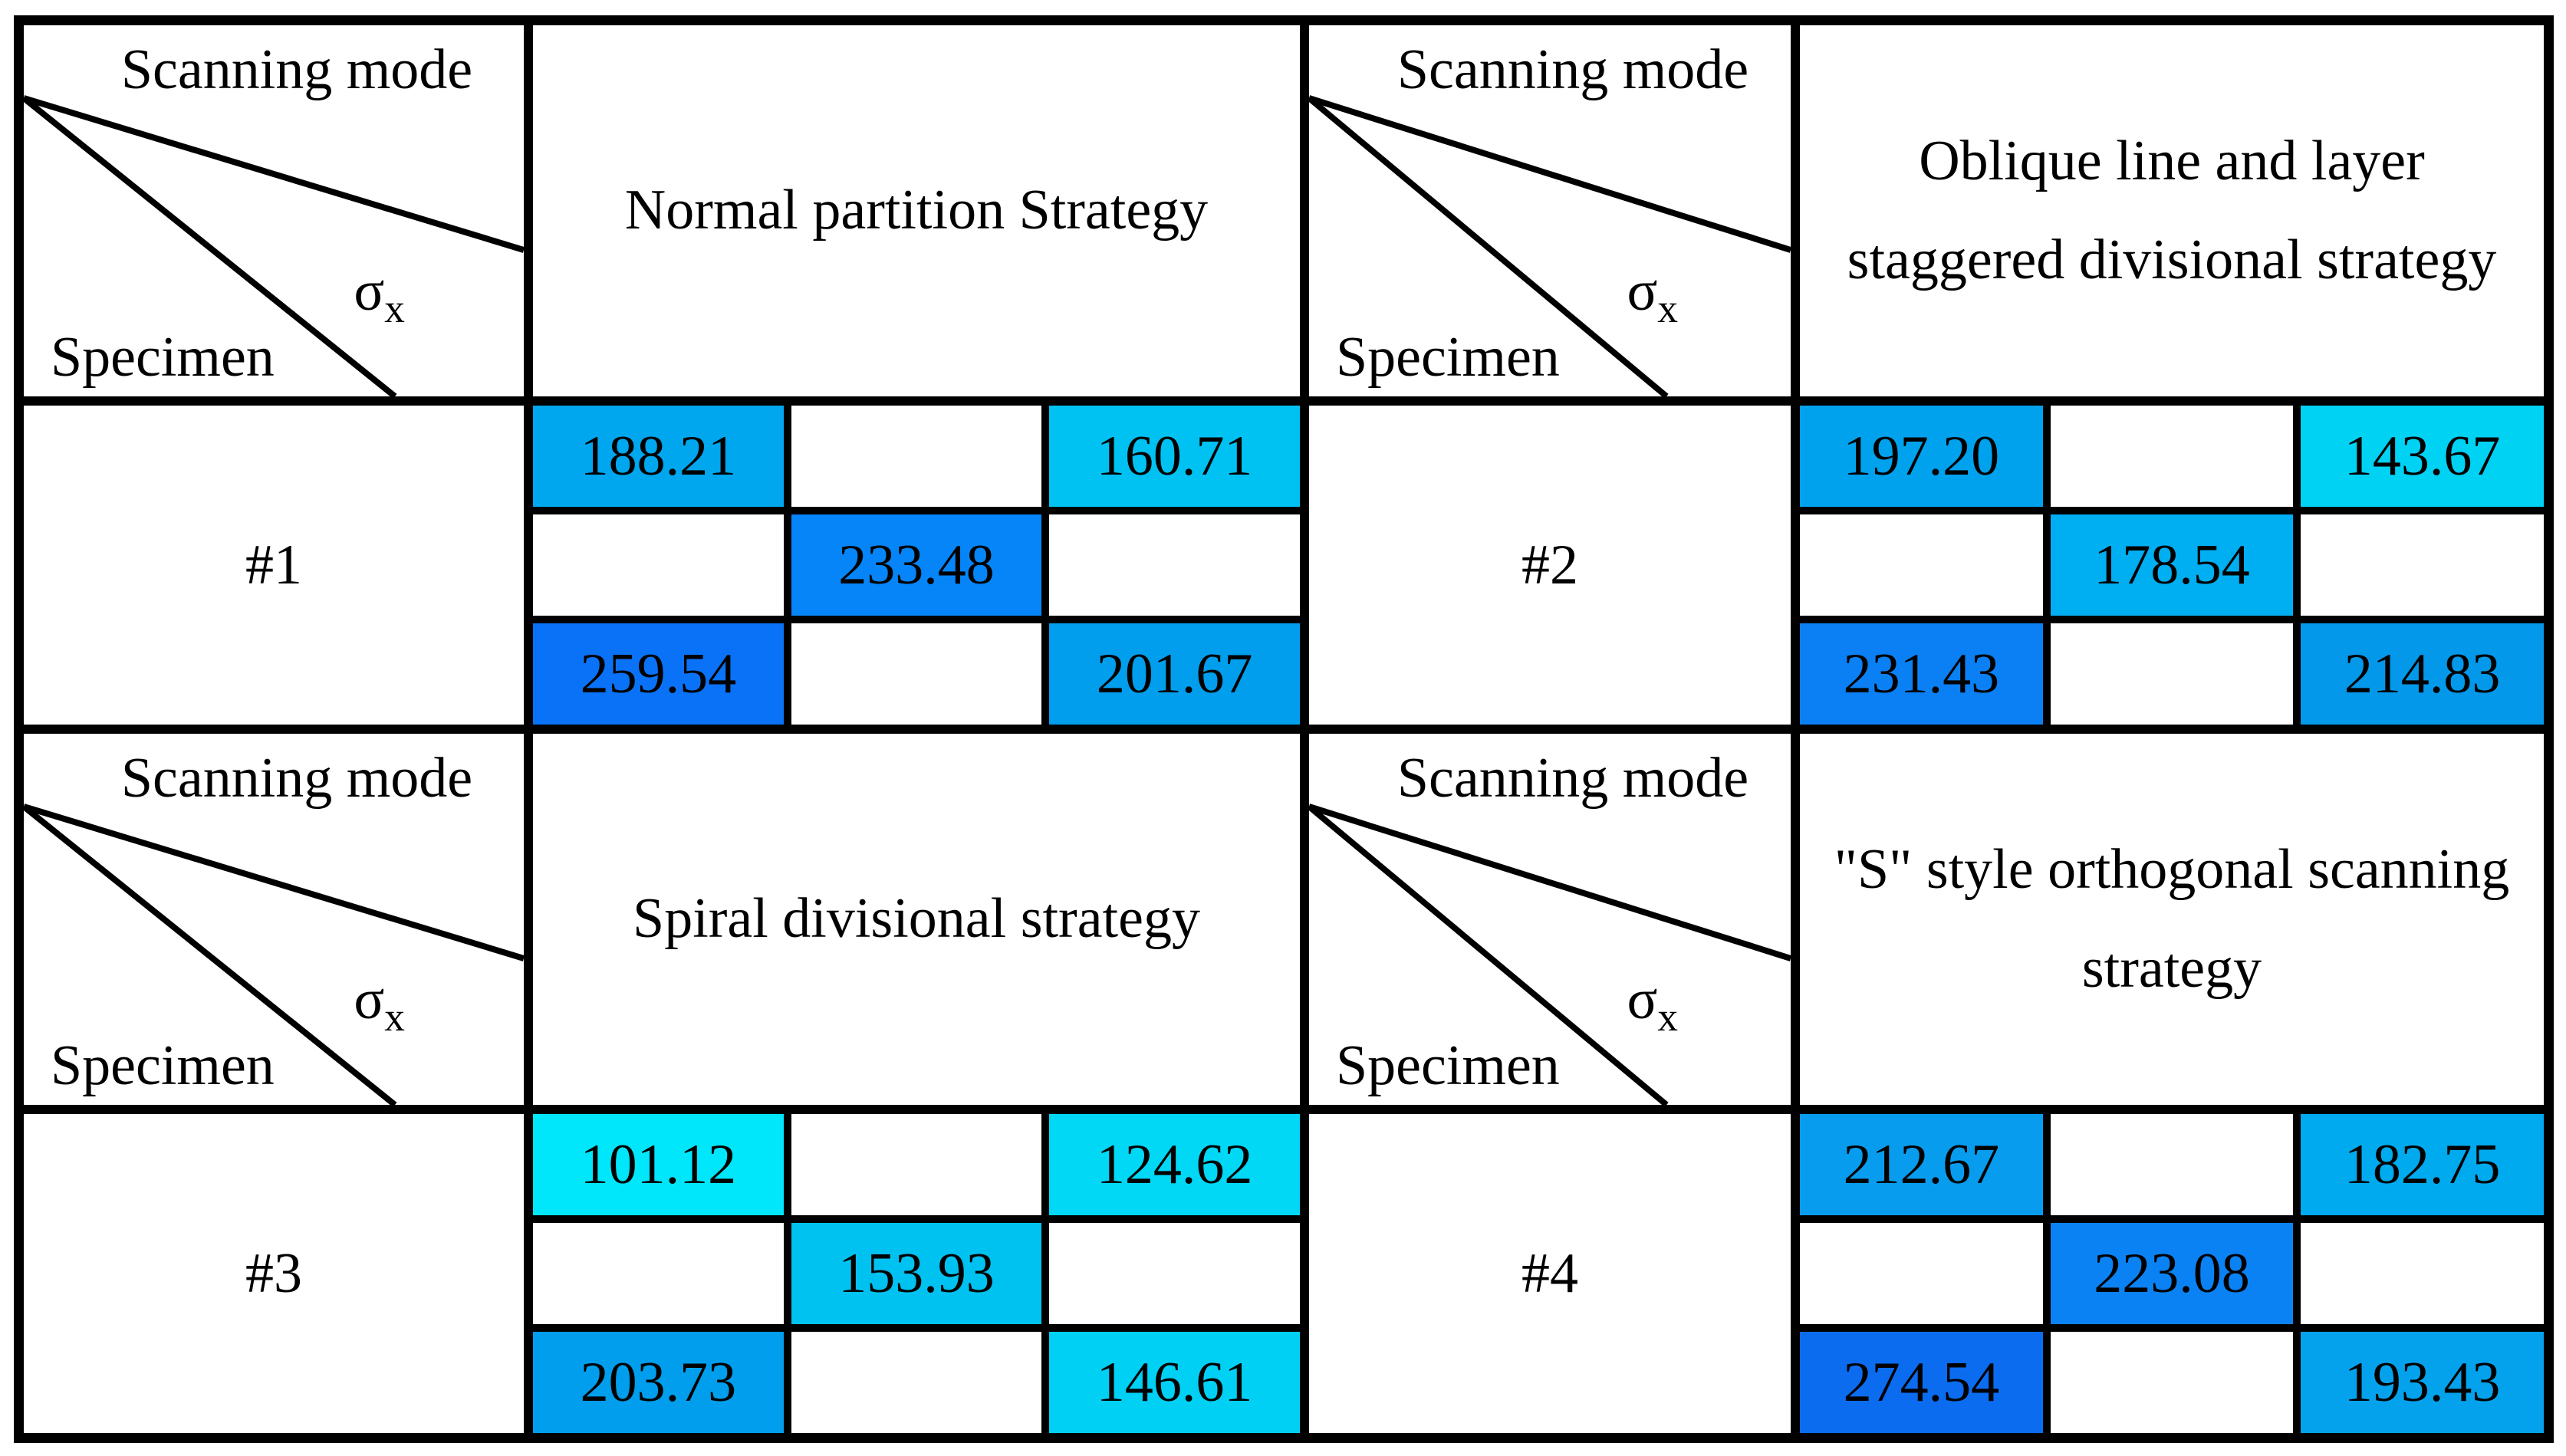 The height and width of the screenshot is (1456, 2566). What do you see at coordinates (658, 457) in the screenshot?
I see `stress-value-cell: 188.21` at bounding box center [658, 457].